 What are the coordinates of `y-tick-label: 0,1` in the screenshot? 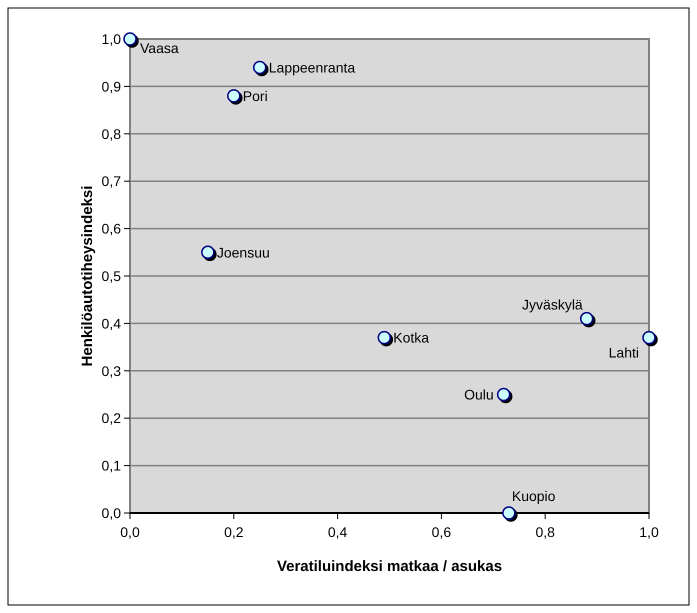 It's located at (112, 466).